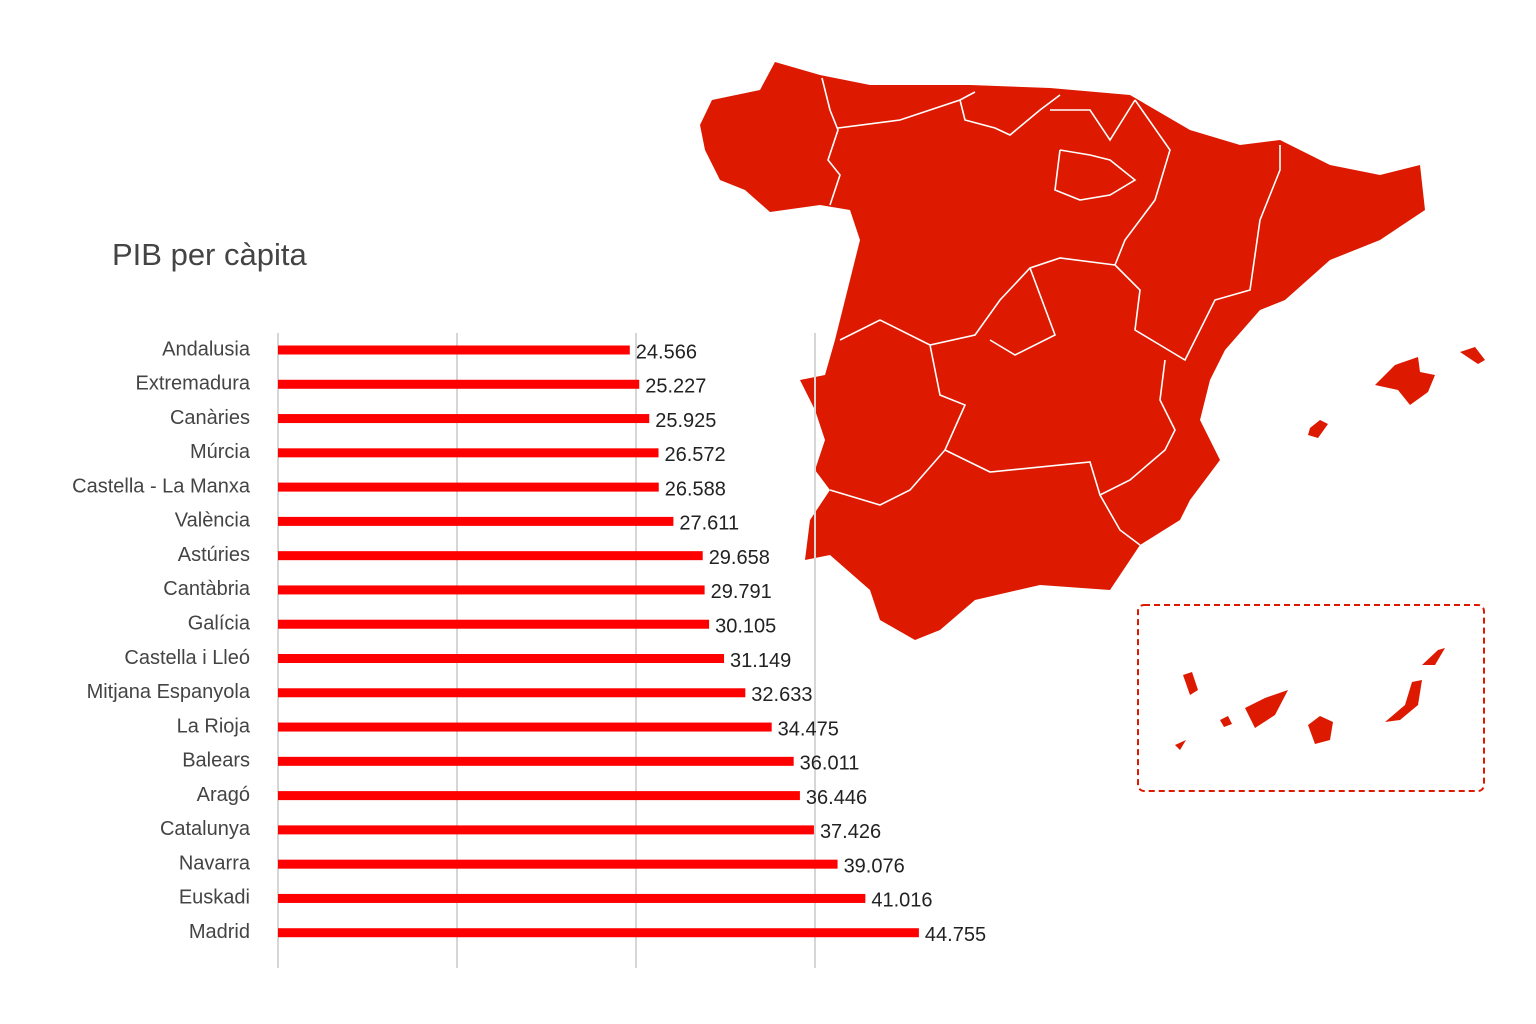 The width and height of the screenshot is (1536, 1024). Describe the element at coordinates (214, 555) in the screenshot. I see `category-label: Astúries` at that location.